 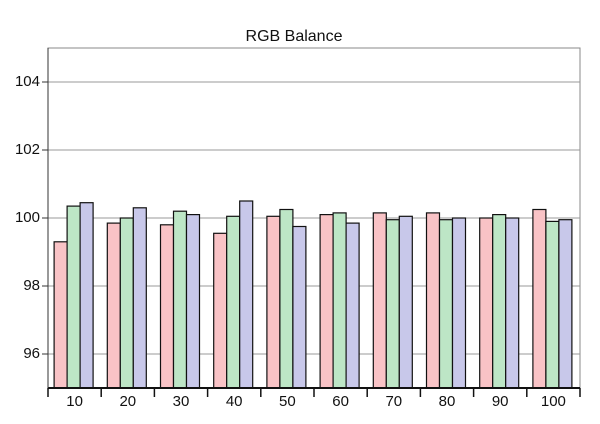 What do you see at coordinates (500, 401) in the screenshot?
I see `x-tick-label: 90` at bounding box center [500, 401].